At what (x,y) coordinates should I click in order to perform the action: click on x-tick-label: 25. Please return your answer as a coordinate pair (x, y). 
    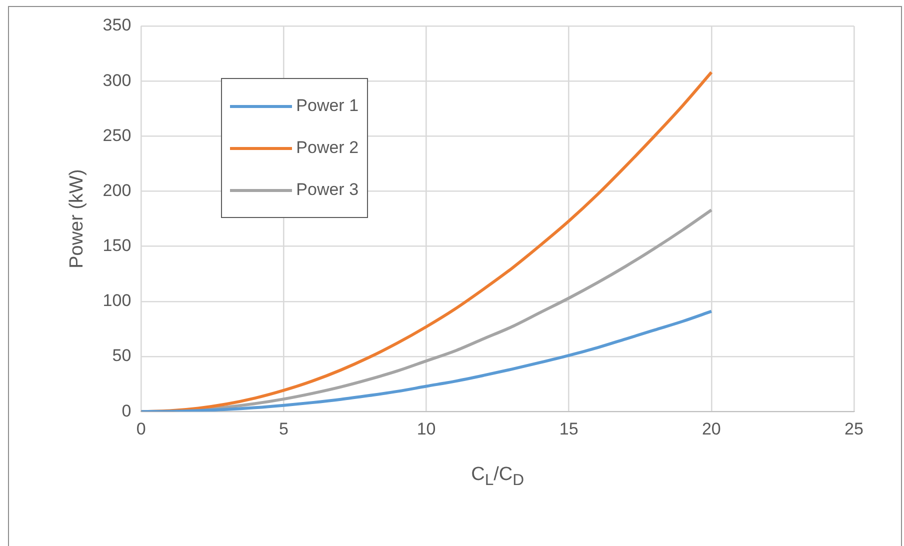
    Looking at the image, I should click on (854, 428).